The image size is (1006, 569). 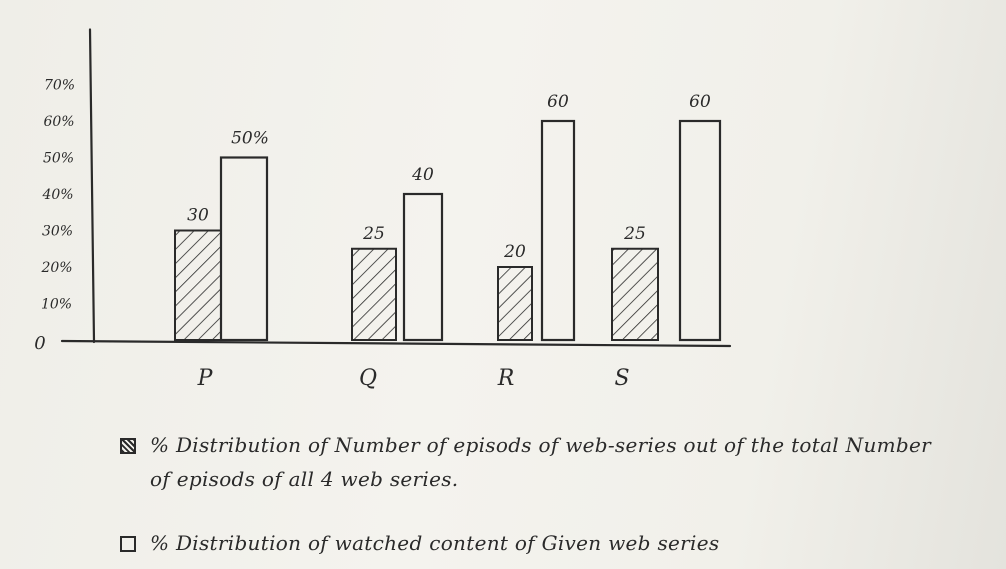 What do you see at coordinates (635, 294) in the screenshot?
I see `bar-episodes-S` at bounding box center [635, 294].